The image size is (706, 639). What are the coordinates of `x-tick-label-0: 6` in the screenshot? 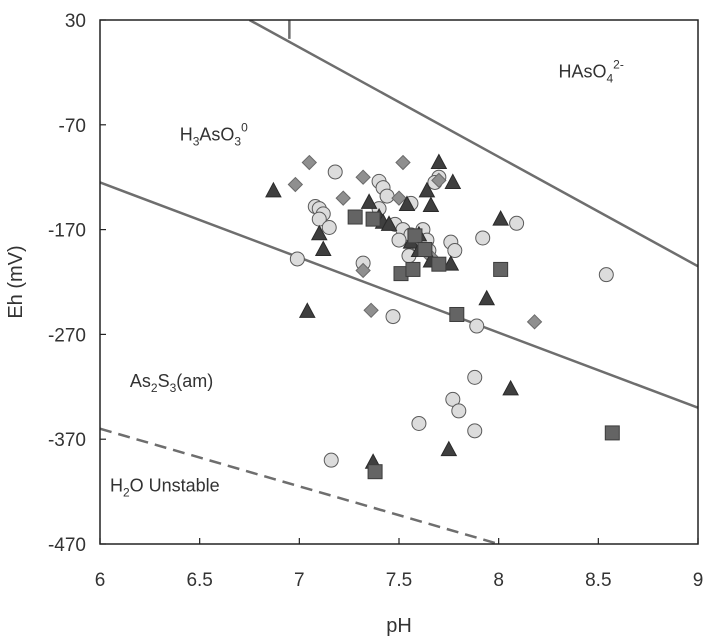 It's located at (100, 580).